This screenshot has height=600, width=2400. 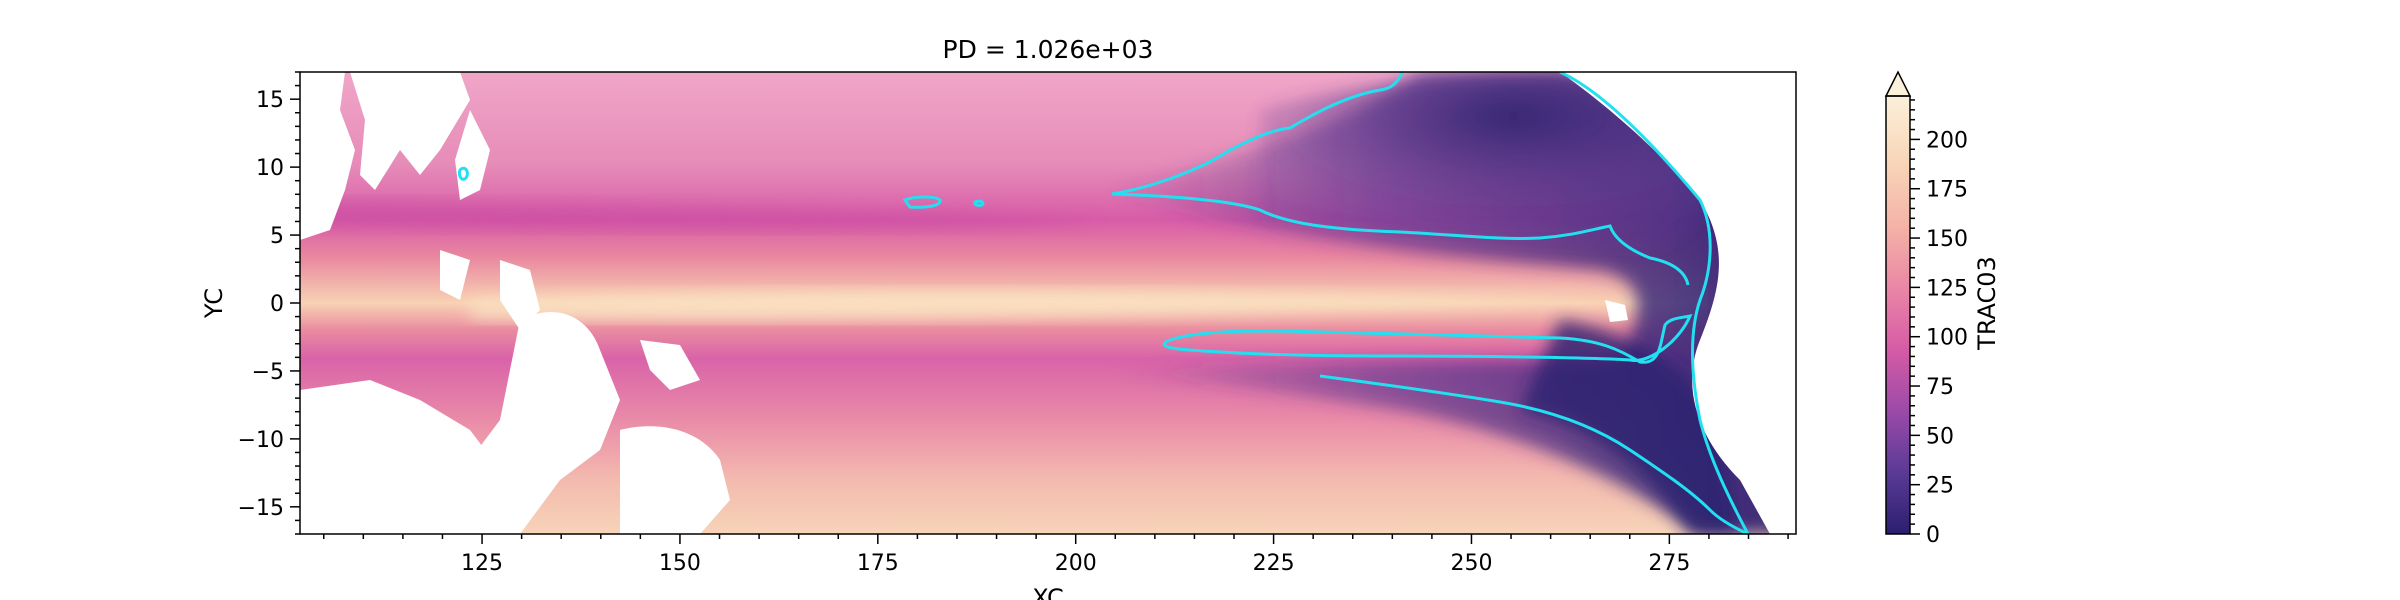 What do you see at coordinates (277, 304) in the screenshot?
I see `y-tick-label: 0` at bounding box center [277, 304].